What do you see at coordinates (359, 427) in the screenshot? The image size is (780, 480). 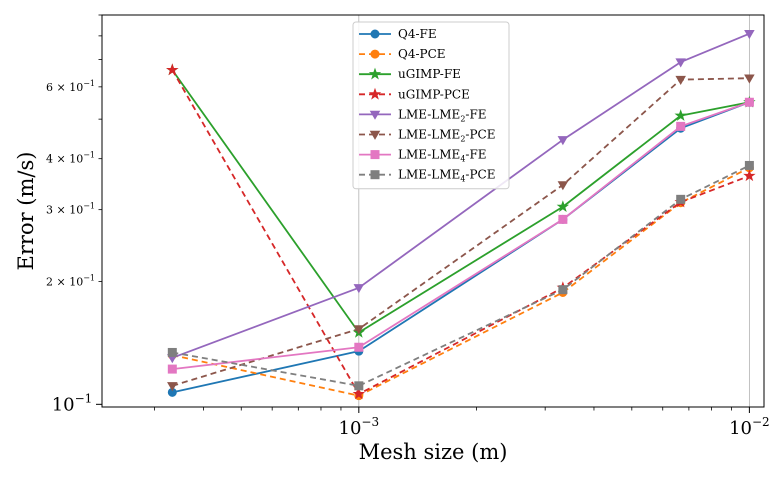 I see `x-tick-label: 10⁻³` at bounding box center [359, 427].